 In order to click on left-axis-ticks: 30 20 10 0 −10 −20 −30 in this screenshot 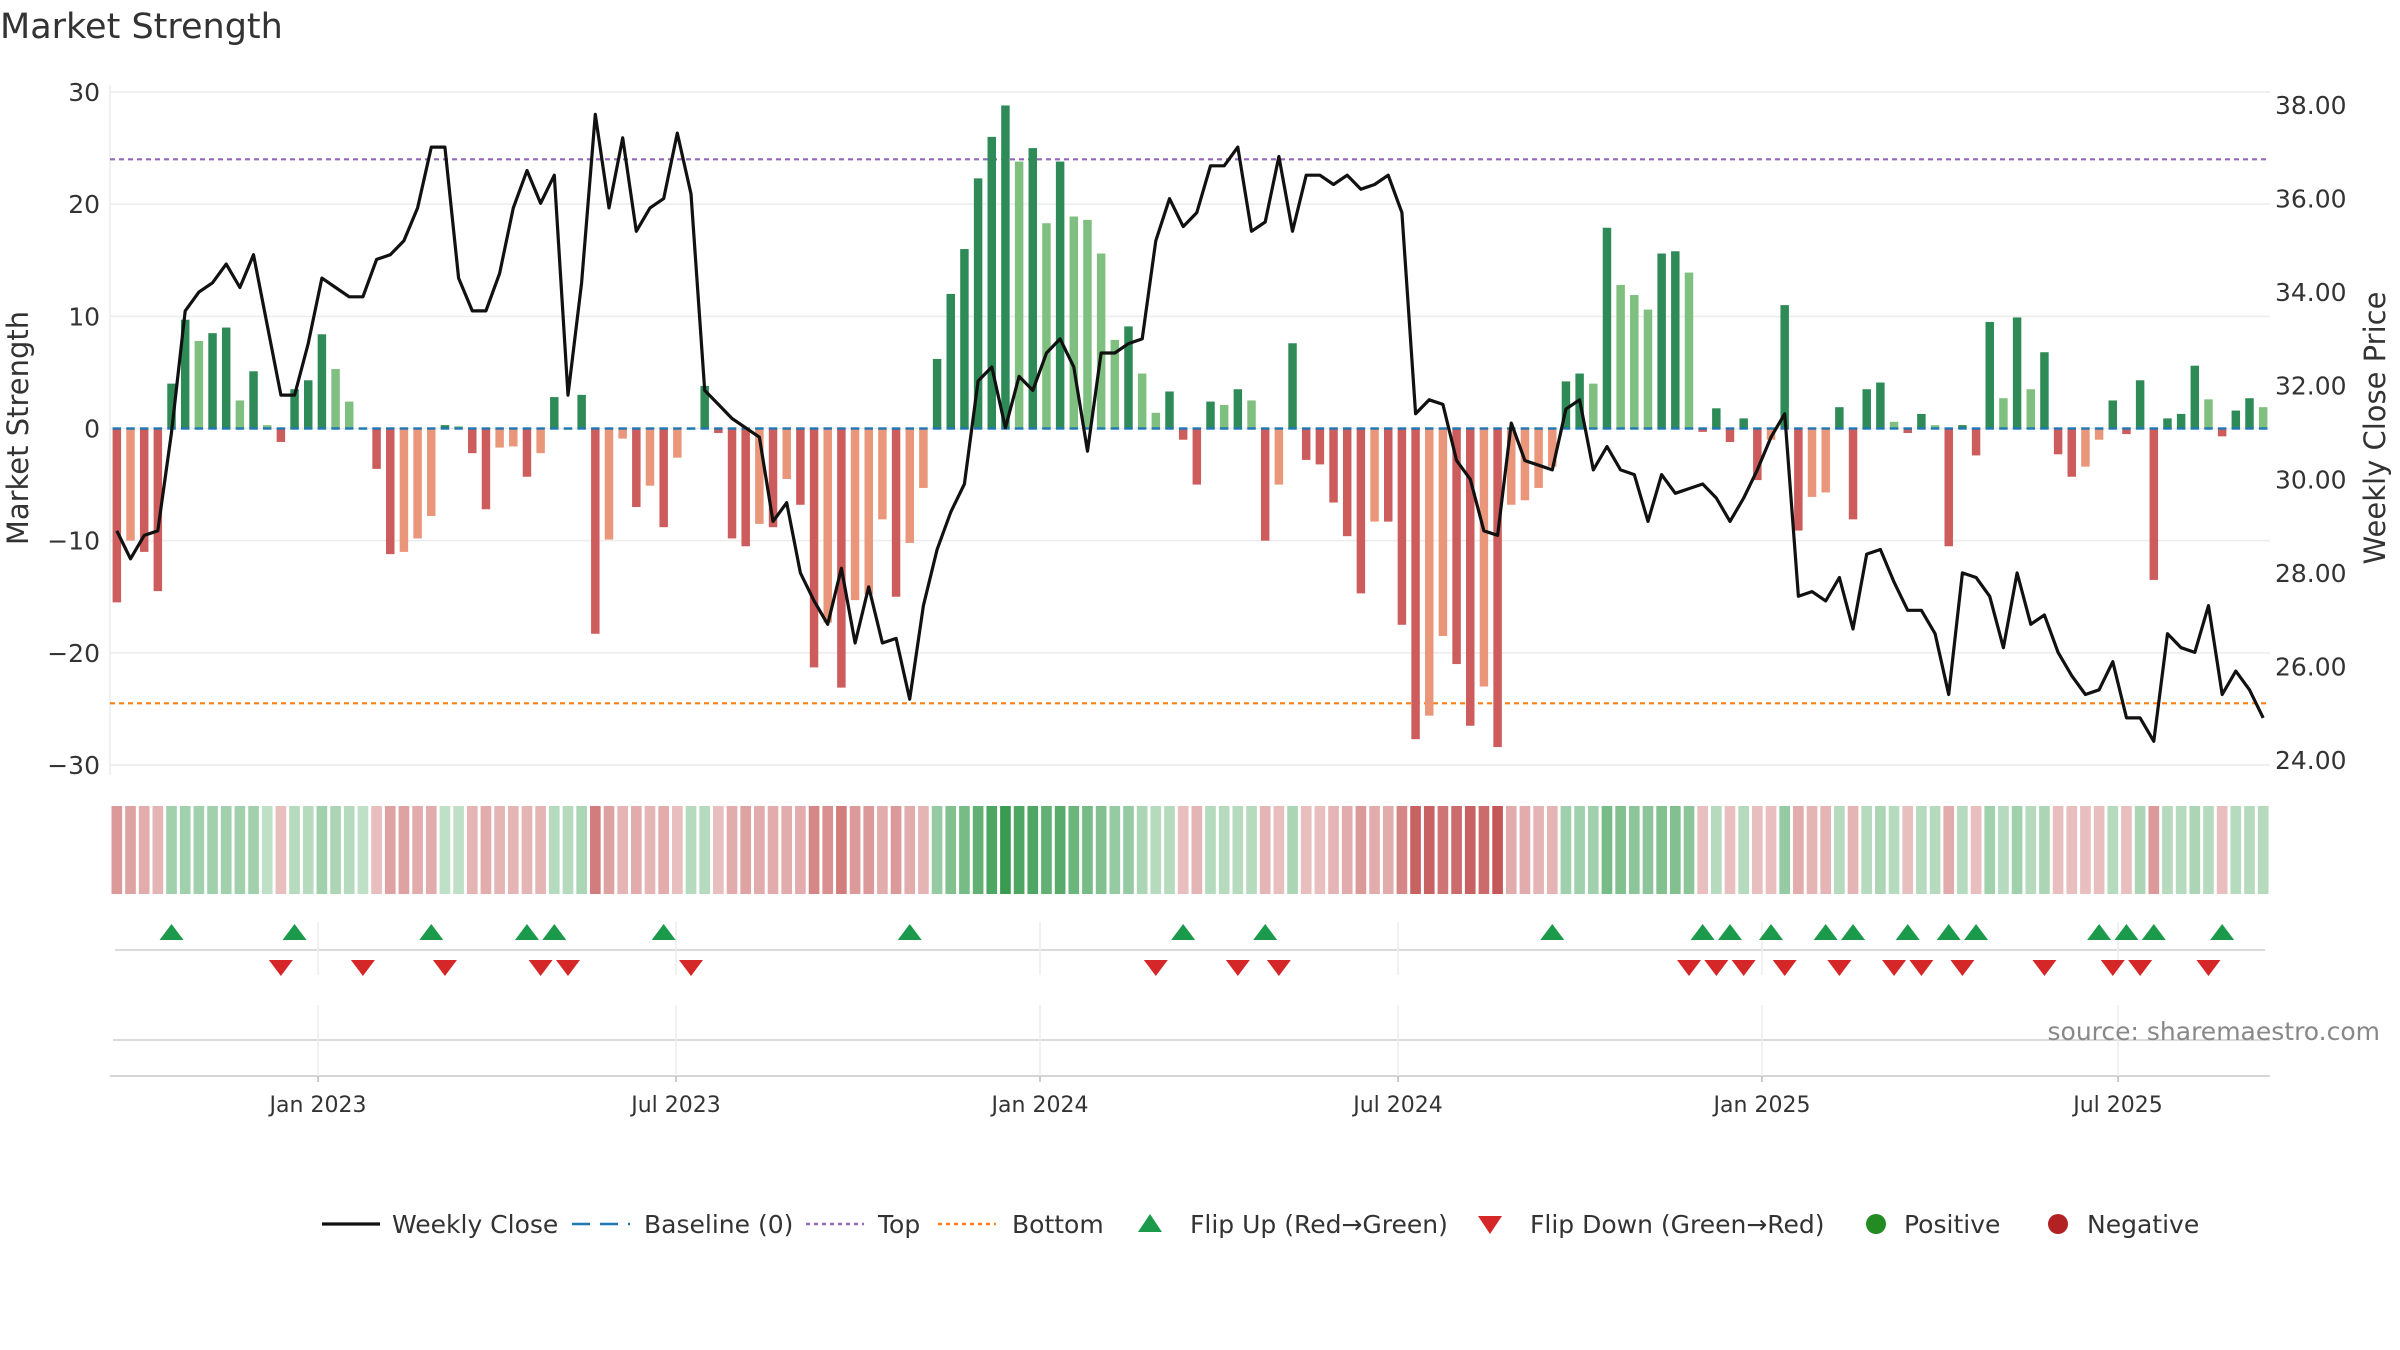, I will do `click(73, 429)`.